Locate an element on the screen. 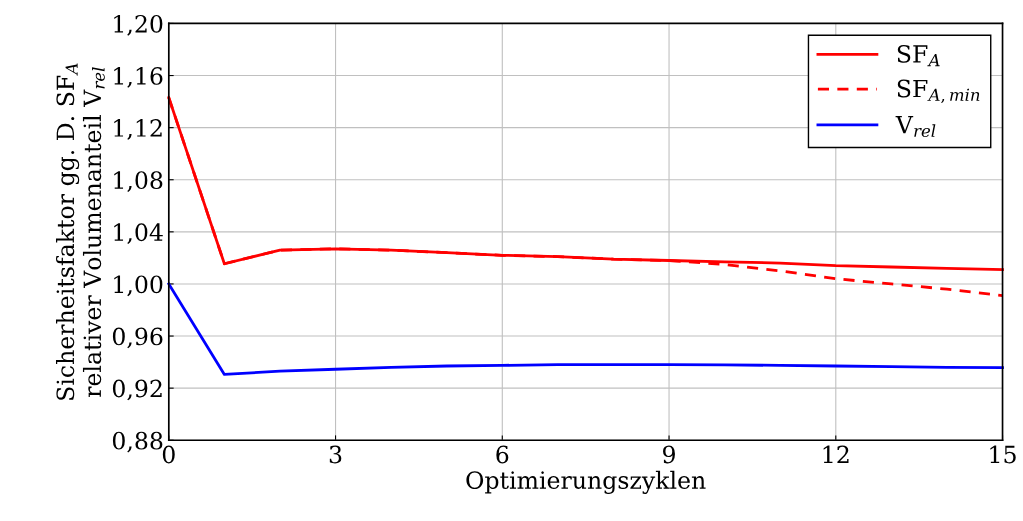 The image size is (1023, 521). y-tick-label: 1,16 is located at coordinates (138, 77).